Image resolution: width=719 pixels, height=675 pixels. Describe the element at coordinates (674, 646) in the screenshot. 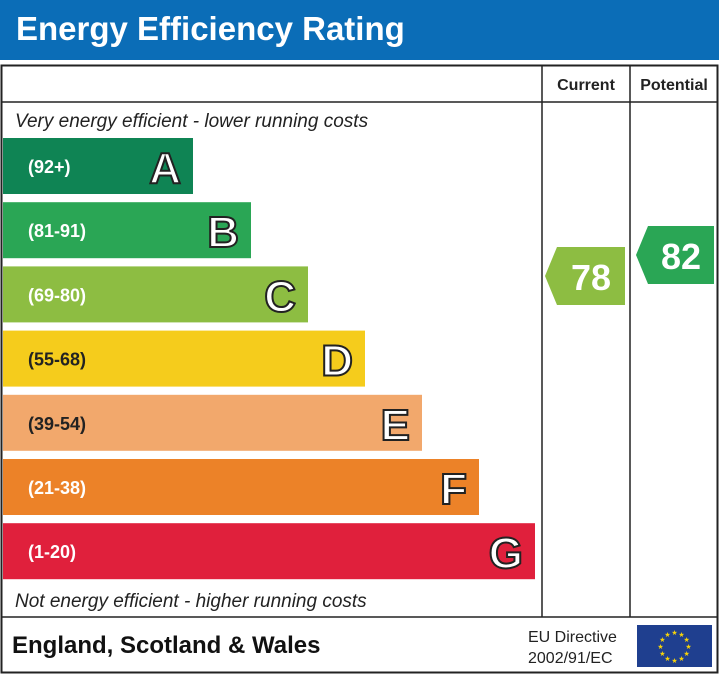

I see `eu-flag-icon` at that location.